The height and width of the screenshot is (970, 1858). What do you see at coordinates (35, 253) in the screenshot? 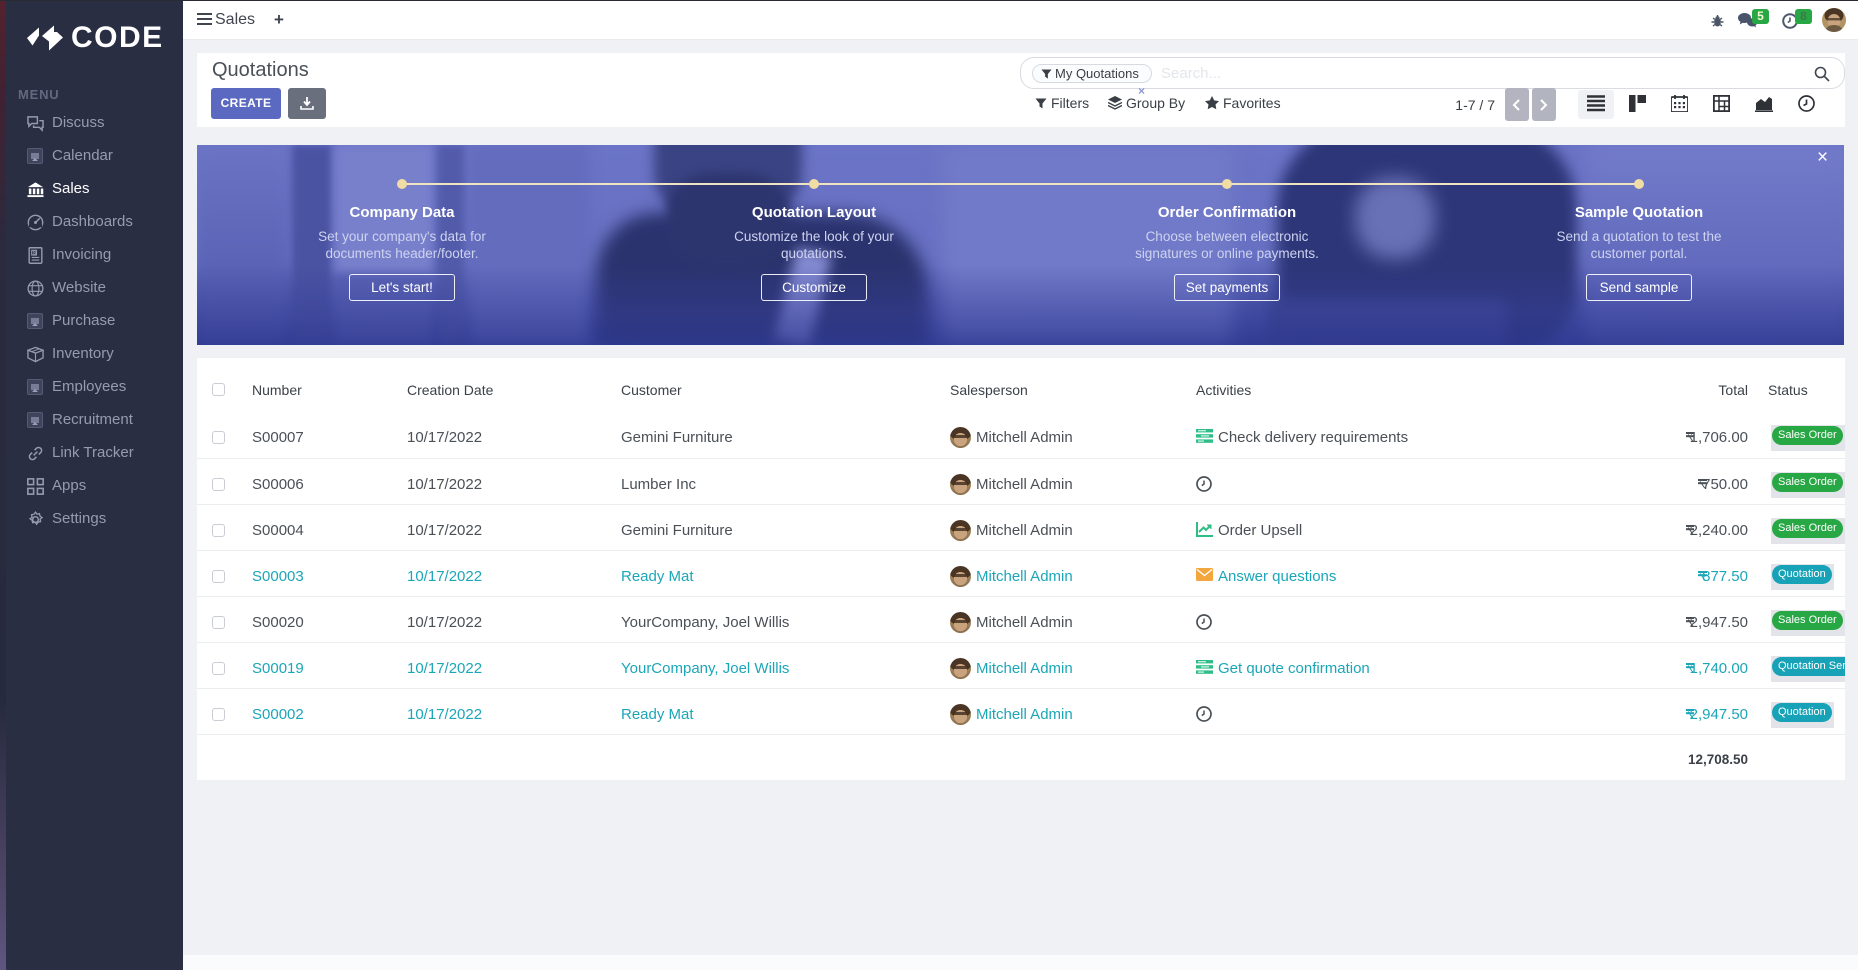
I see `svg-text: S` at bounding box center [35, 253].